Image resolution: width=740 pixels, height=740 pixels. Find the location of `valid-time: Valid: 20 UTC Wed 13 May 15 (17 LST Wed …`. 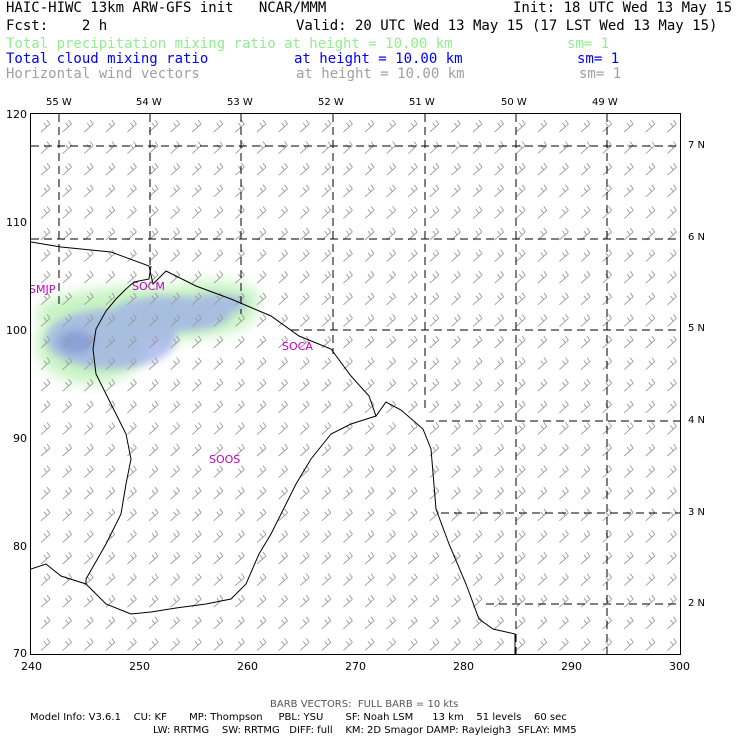

valid-time: Valid: 20 UTC Wed 13 May 15 (17 LST Wed … is located at coordinates (507, 26).